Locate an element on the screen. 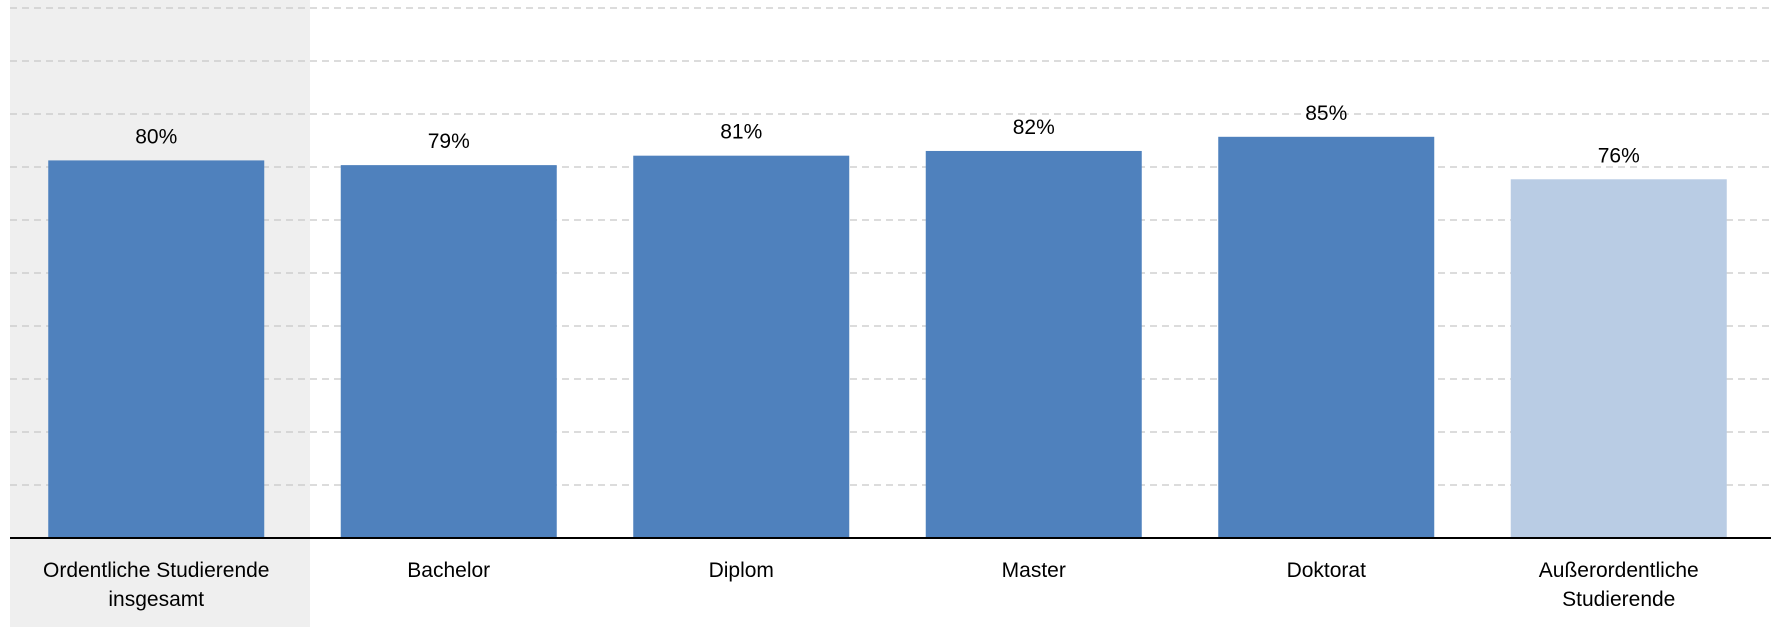 The height and width of the screenshot is (627, 1771). data-label: 79% is located at coordinates (449, 141).